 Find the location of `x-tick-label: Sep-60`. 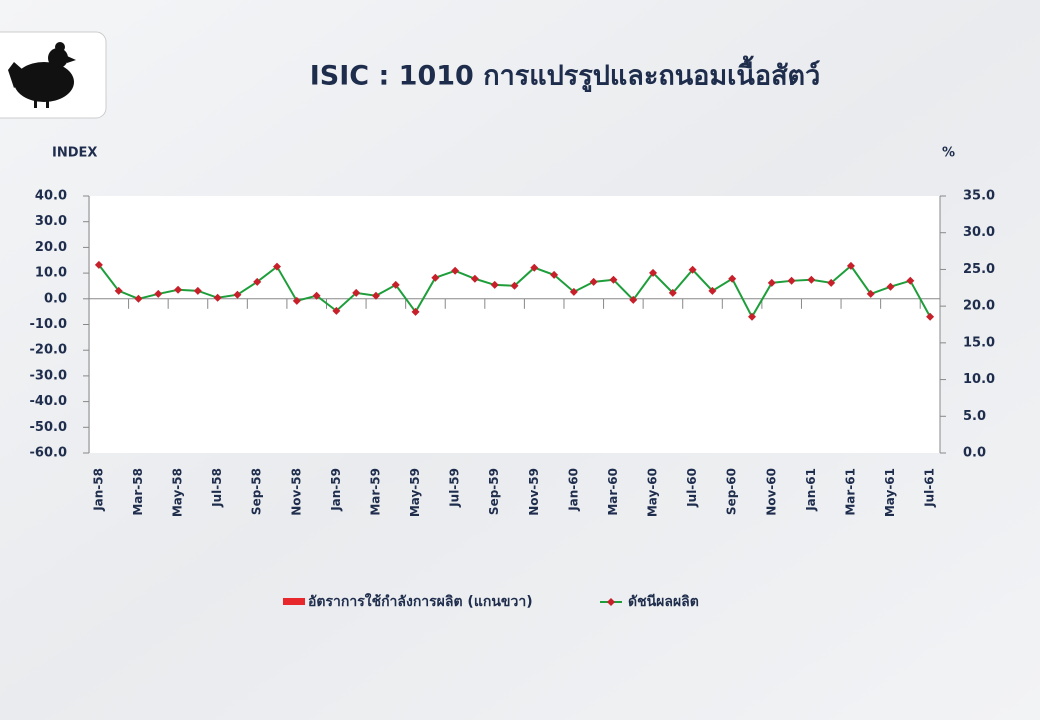

x-tick-label: Sep-60 is located at coordinates (732, 491).